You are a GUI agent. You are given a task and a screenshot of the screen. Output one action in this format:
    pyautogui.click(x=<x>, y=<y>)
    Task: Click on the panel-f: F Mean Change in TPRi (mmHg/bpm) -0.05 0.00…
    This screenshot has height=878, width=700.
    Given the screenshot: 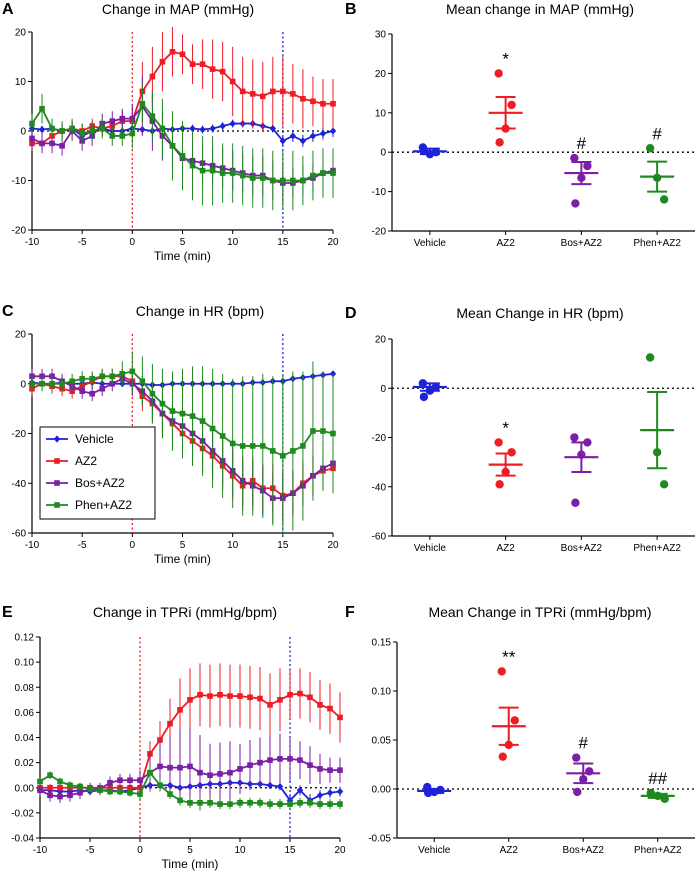 What is the action you would take?
    pyautogui.click(x=520, y=730)
    